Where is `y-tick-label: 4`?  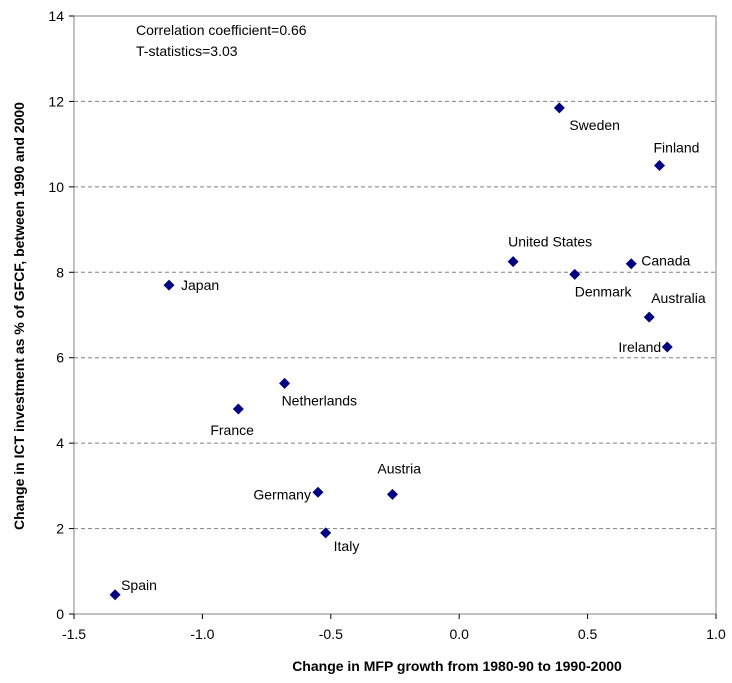 y-tick-label: 4 is located at coordinates (60, 443).